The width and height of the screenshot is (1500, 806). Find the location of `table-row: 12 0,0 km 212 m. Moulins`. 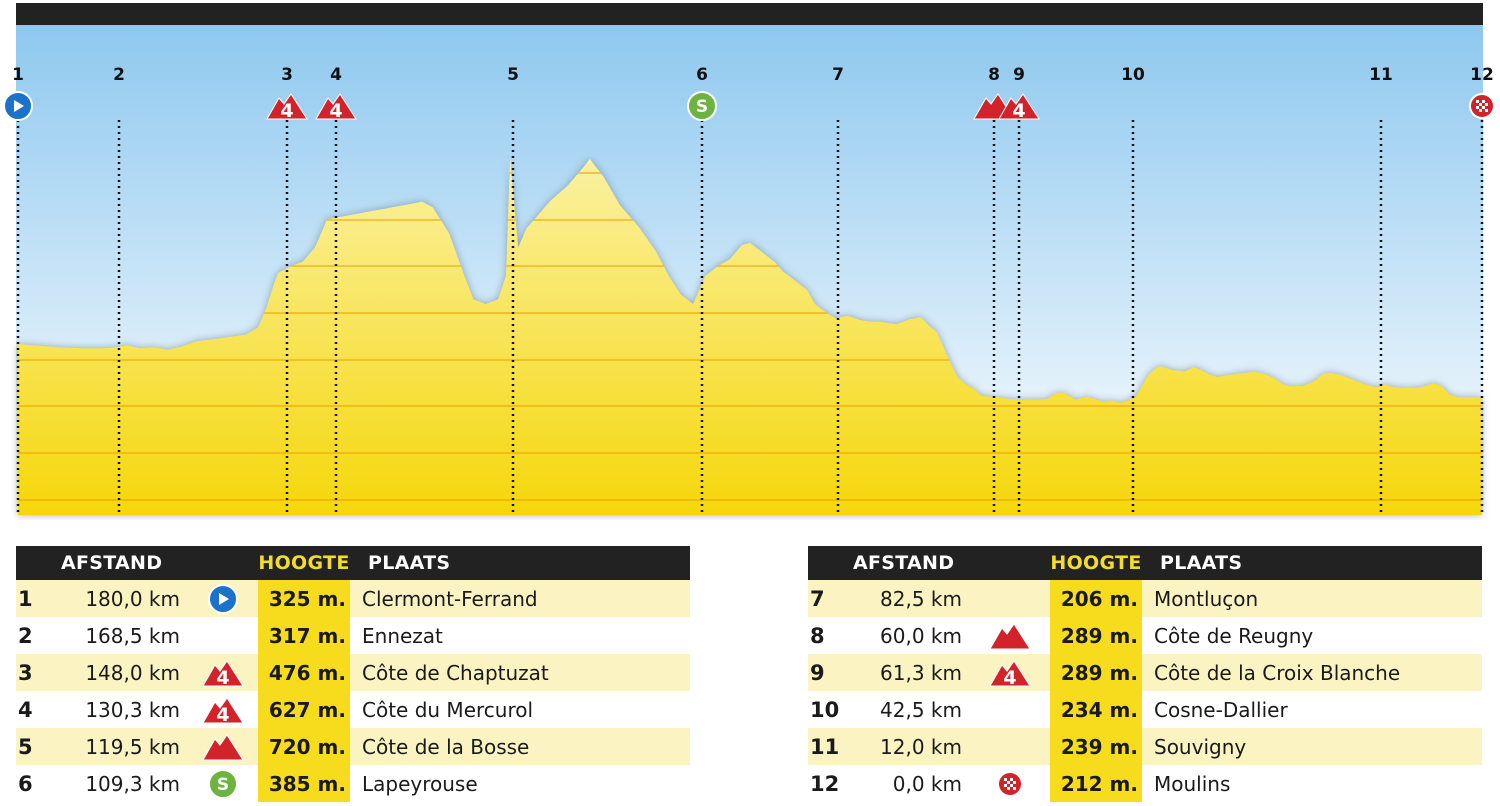

table-row: 12 0,0 km 212 m. Moulins is located at coordinates (1145, 783).